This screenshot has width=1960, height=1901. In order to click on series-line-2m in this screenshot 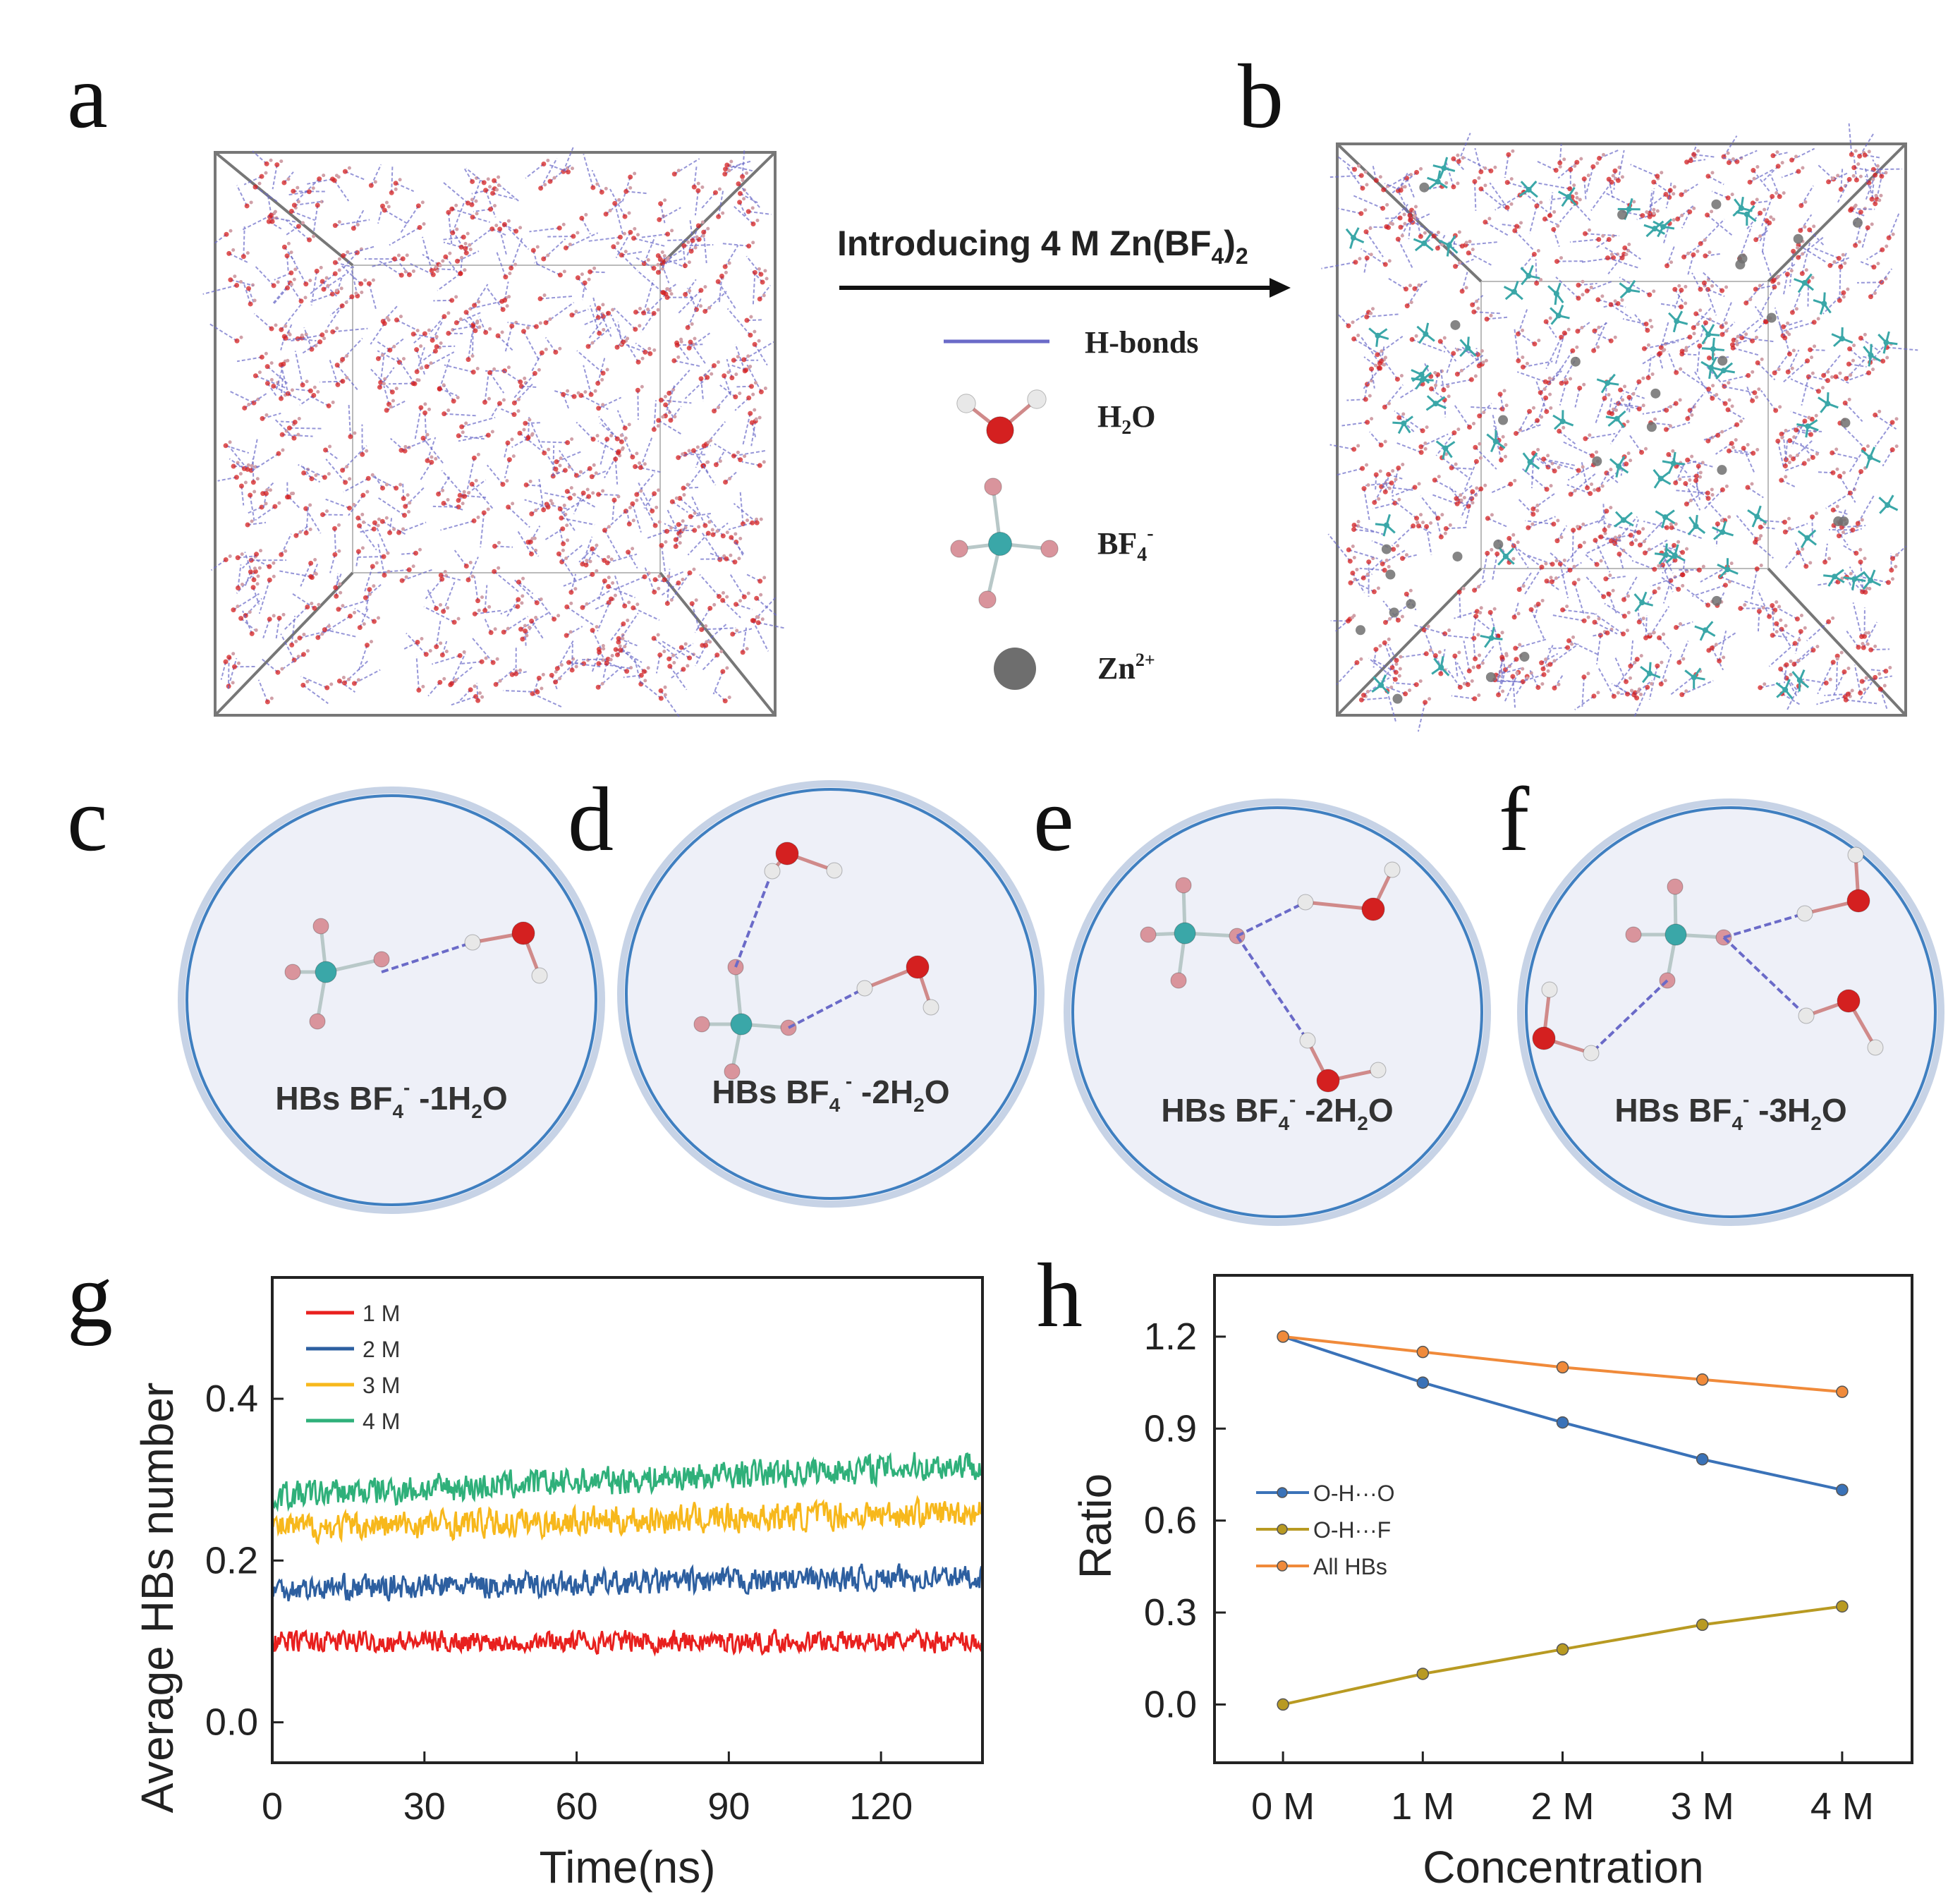, I will do `click(627, 1582)`.